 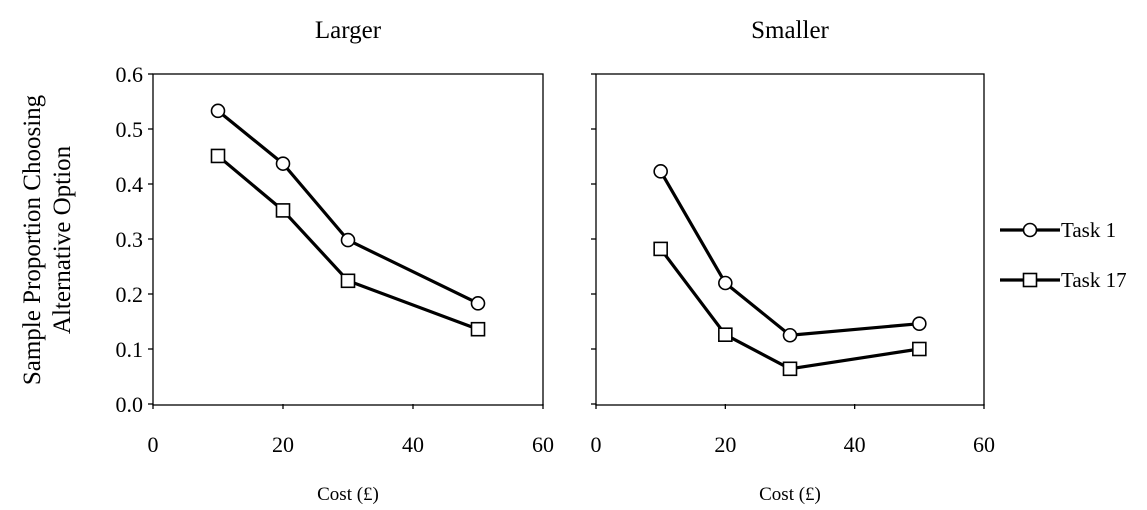 I want to click on y-tick-label: 0.3, so click(x=130, y=239).